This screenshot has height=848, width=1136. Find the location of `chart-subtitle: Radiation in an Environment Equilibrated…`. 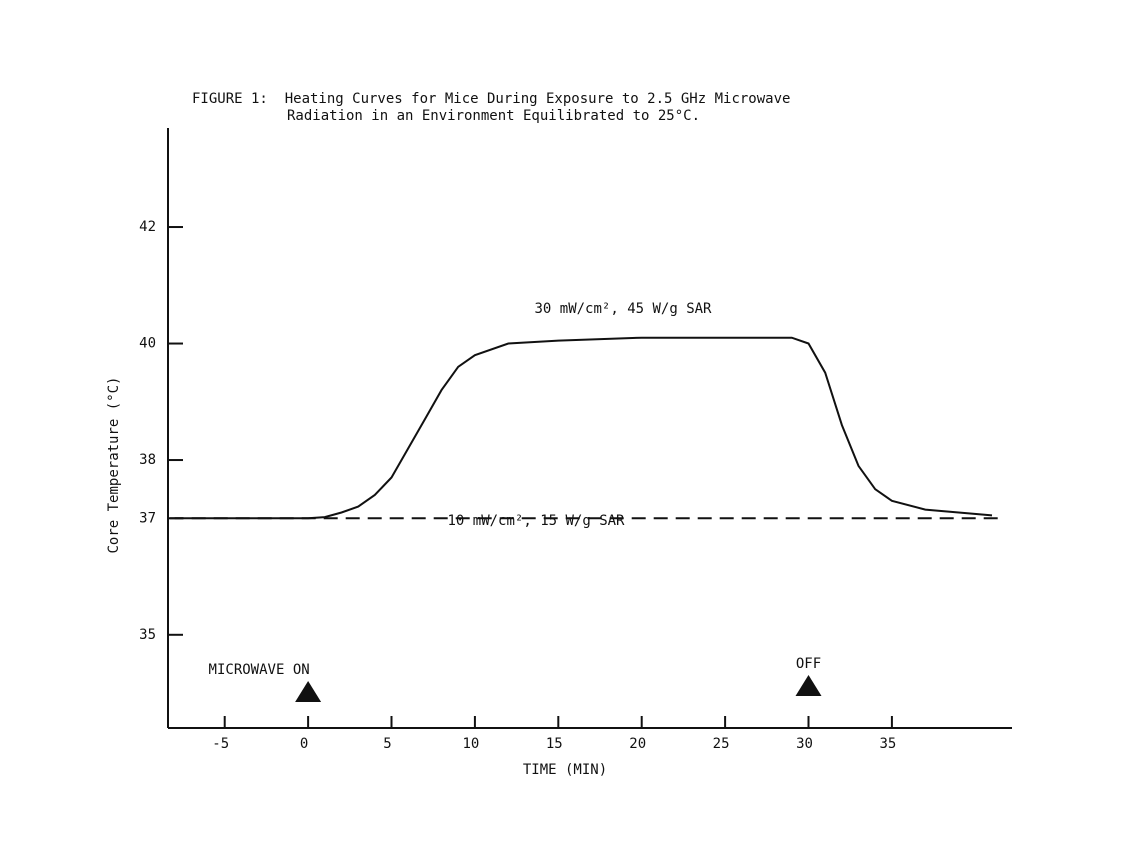

chart-subtitle: Radiation in an Environment Equilibrated… is located at coordinates (493, 116).